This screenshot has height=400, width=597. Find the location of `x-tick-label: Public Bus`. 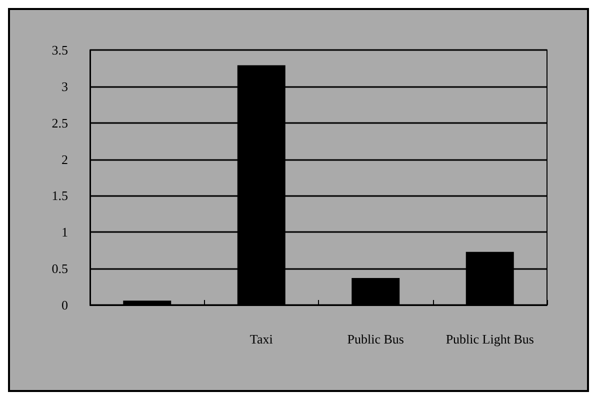

x-tick-label: Public Bus is located at coordinates (375, 339).